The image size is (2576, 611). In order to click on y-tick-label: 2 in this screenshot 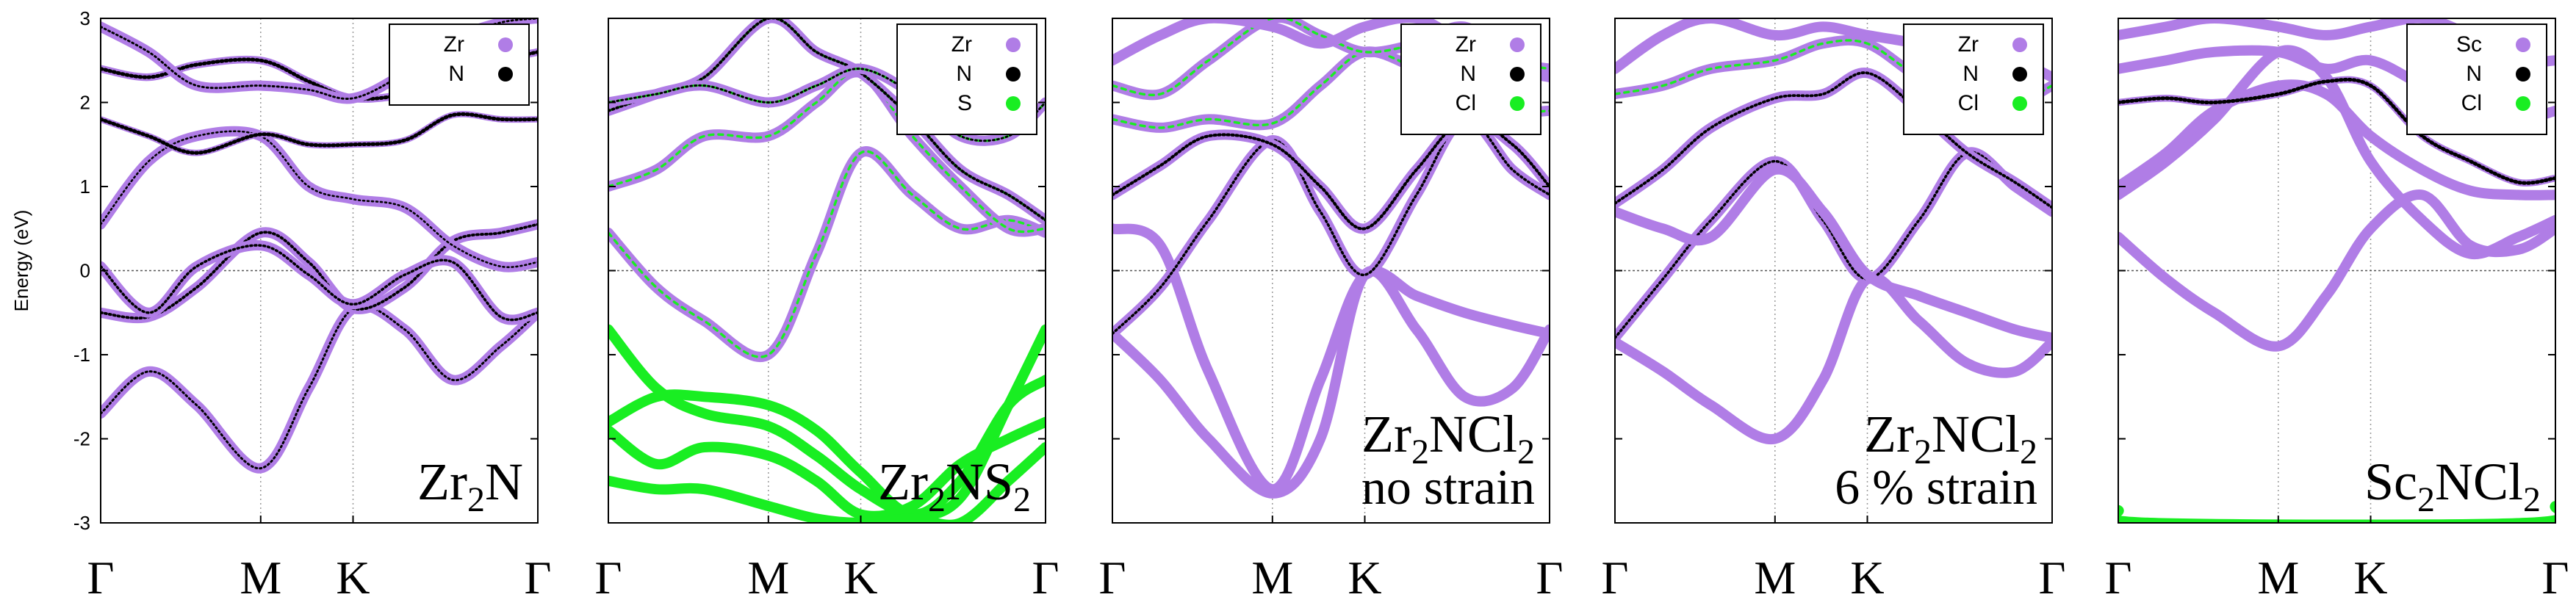, I will do `click(85, 103)`.